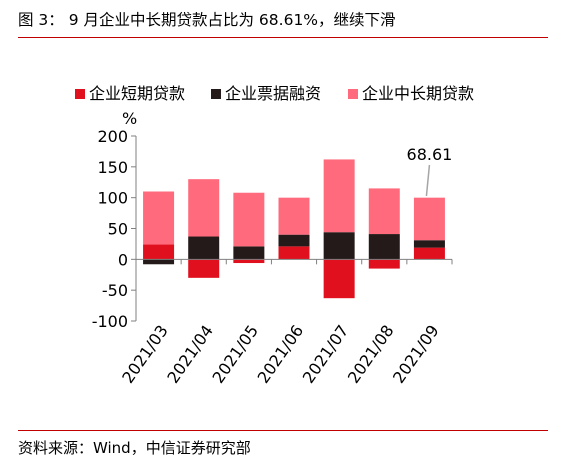  I want to click on legend: 企业短期贷款 企业票据融资 企业中长期贷款, so click(274, 93).